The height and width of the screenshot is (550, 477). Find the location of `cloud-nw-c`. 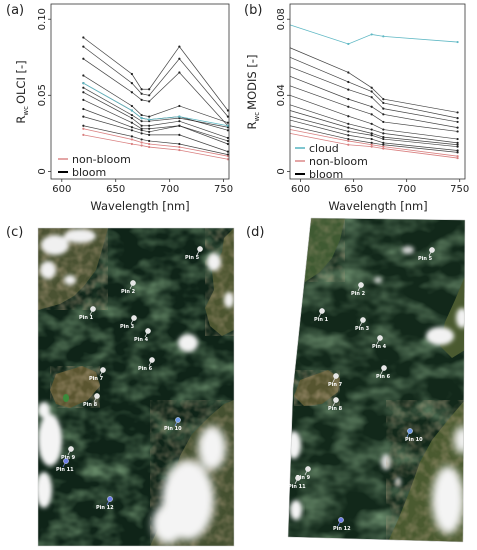

cloud-nw-c is located at coordinates (68, 257).